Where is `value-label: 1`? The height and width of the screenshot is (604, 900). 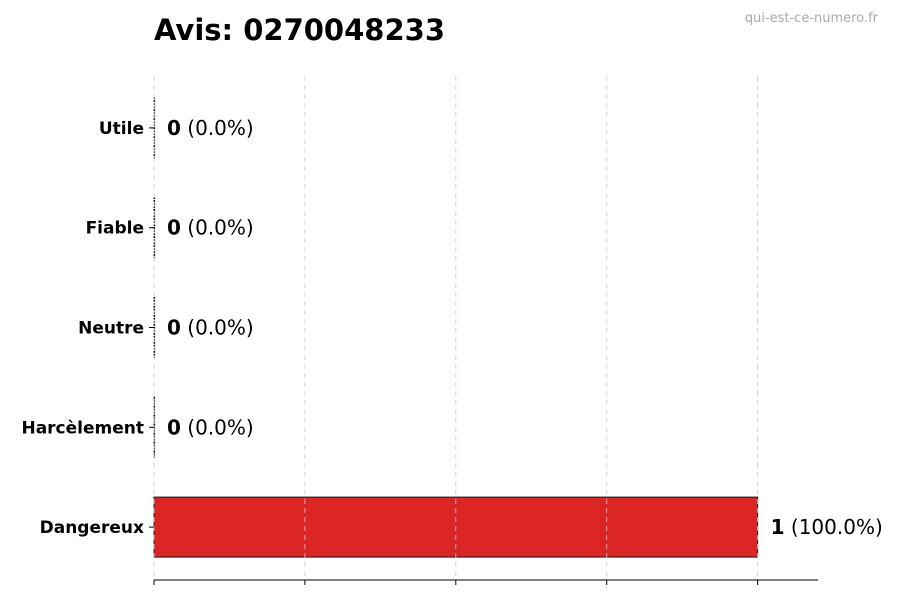
value-label: 1 is located at coordinates (778, 527).